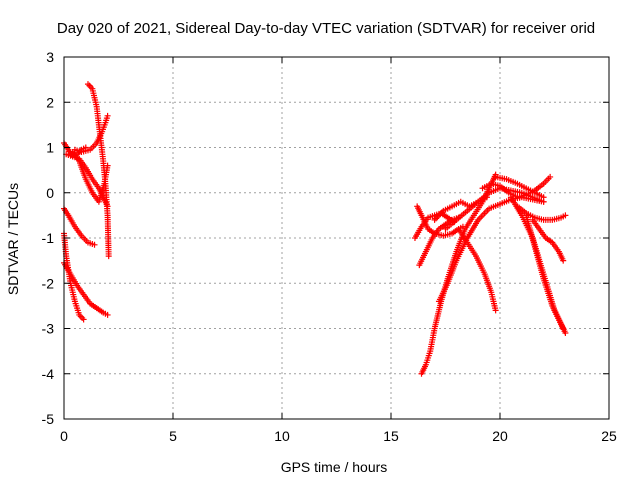 The height and width of the screenshot is (480, 640). What do you see at coordinates (519, 187) in the screenshot?
I see `series-t10` at bounding box center [519, 187].